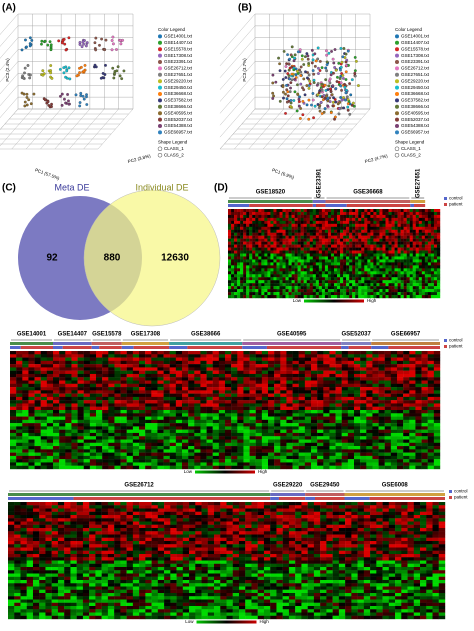  I want to click on legend-swatch, so click(445, 198).